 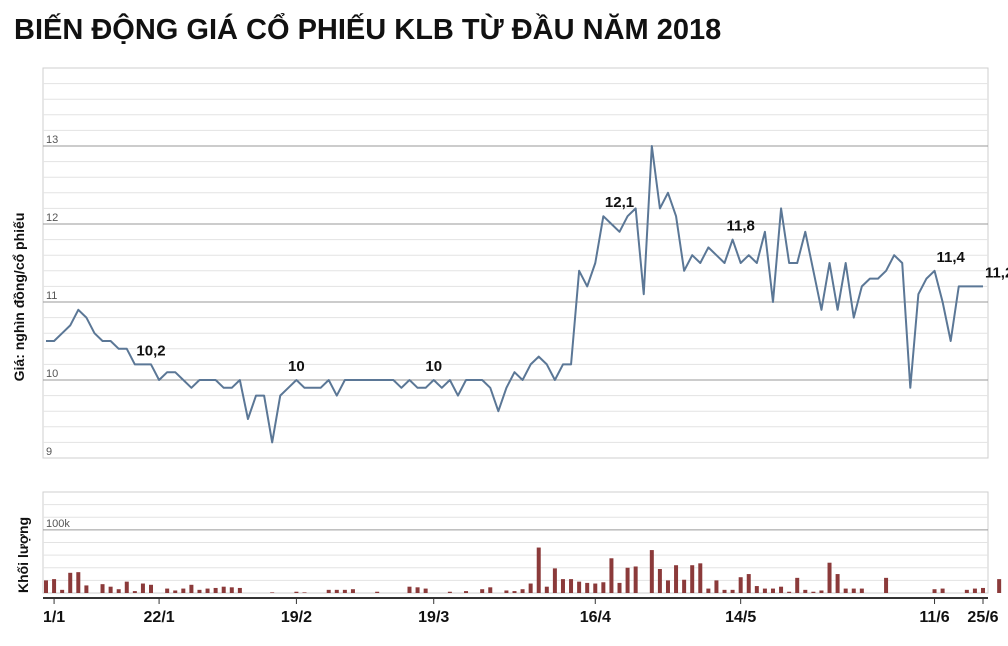 What do you see at coordinates (523, 570) in the screenshot?
I see `volume-bars` at bounding box center [523, 570].